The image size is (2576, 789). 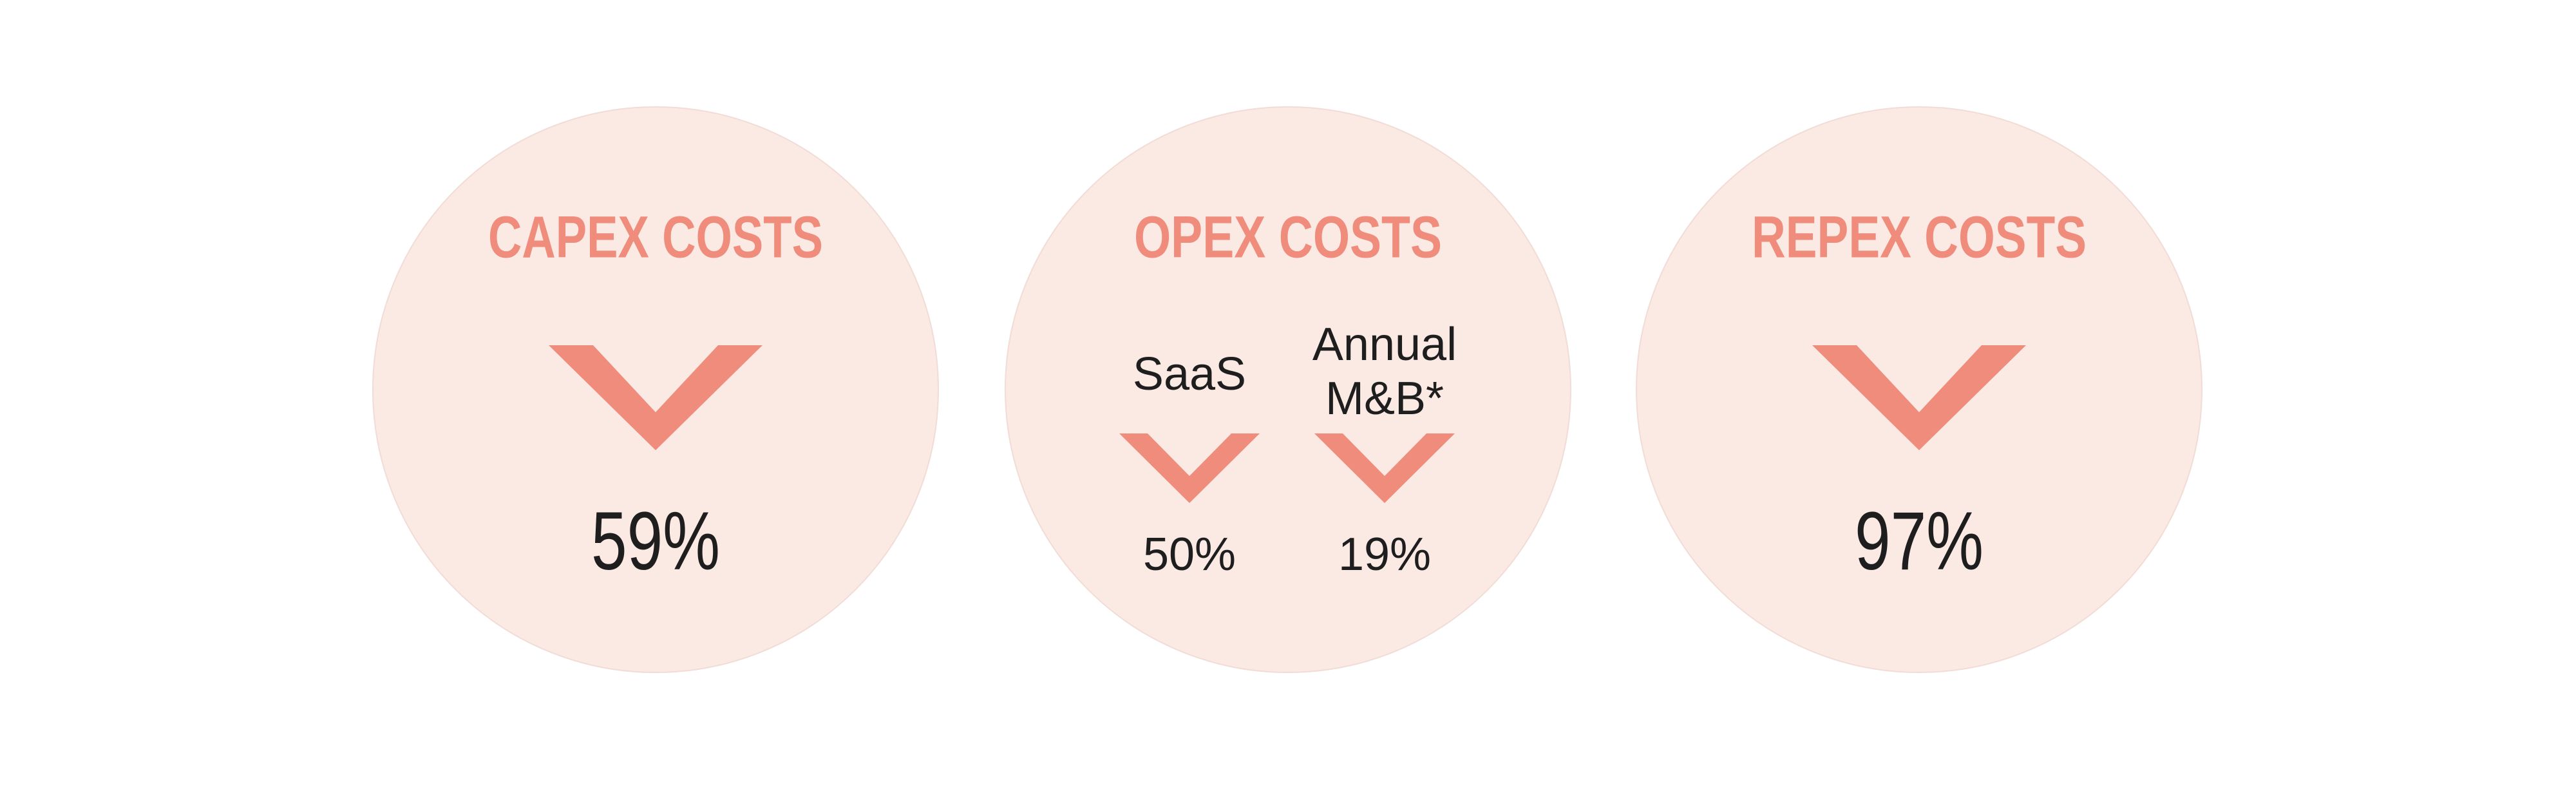 I want to click on panel-title: CAPEX COSTS, so click(x=655, y=237).